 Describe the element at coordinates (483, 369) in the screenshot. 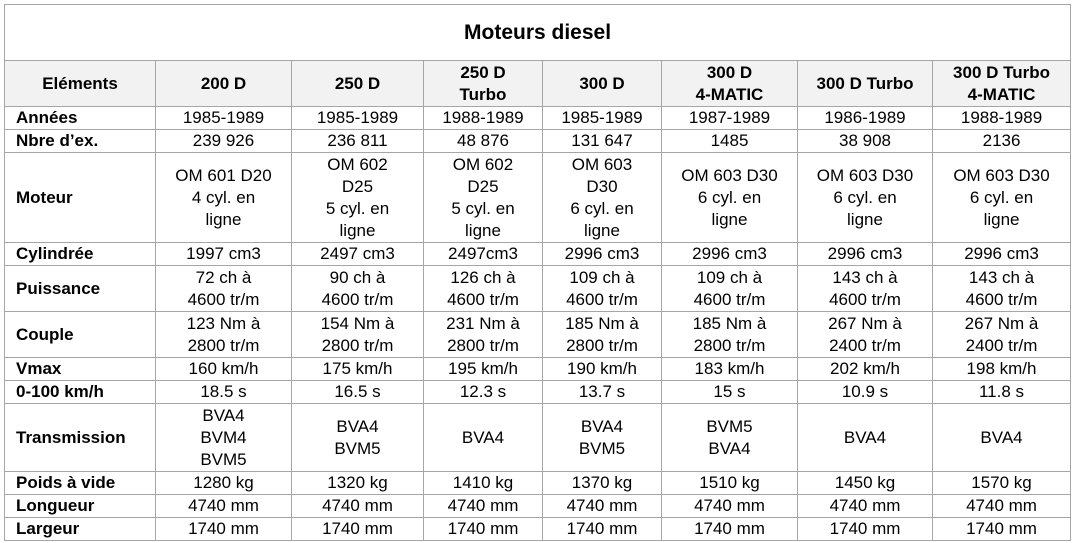

I see `cell: 195 km/h` at that location.